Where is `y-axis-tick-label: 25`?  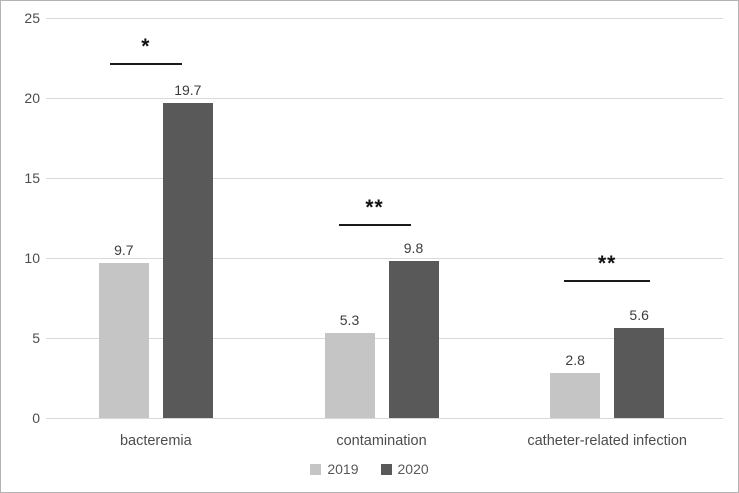 y-axis-tick-label: 25 is located at coordinates (32, 18).